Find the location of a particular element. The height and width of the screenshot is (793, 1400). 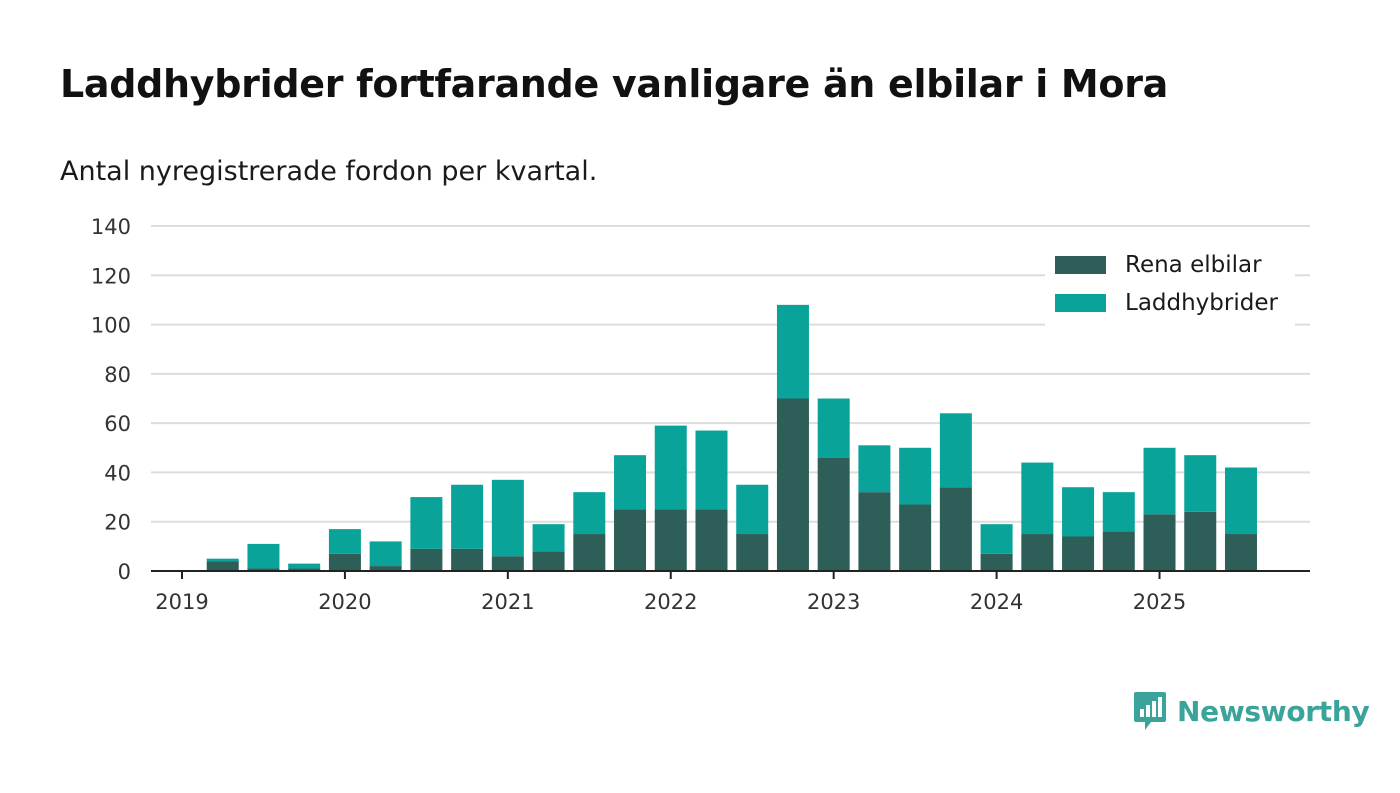

x-tick-label: 2025 is located at coordinates (1159, 602).